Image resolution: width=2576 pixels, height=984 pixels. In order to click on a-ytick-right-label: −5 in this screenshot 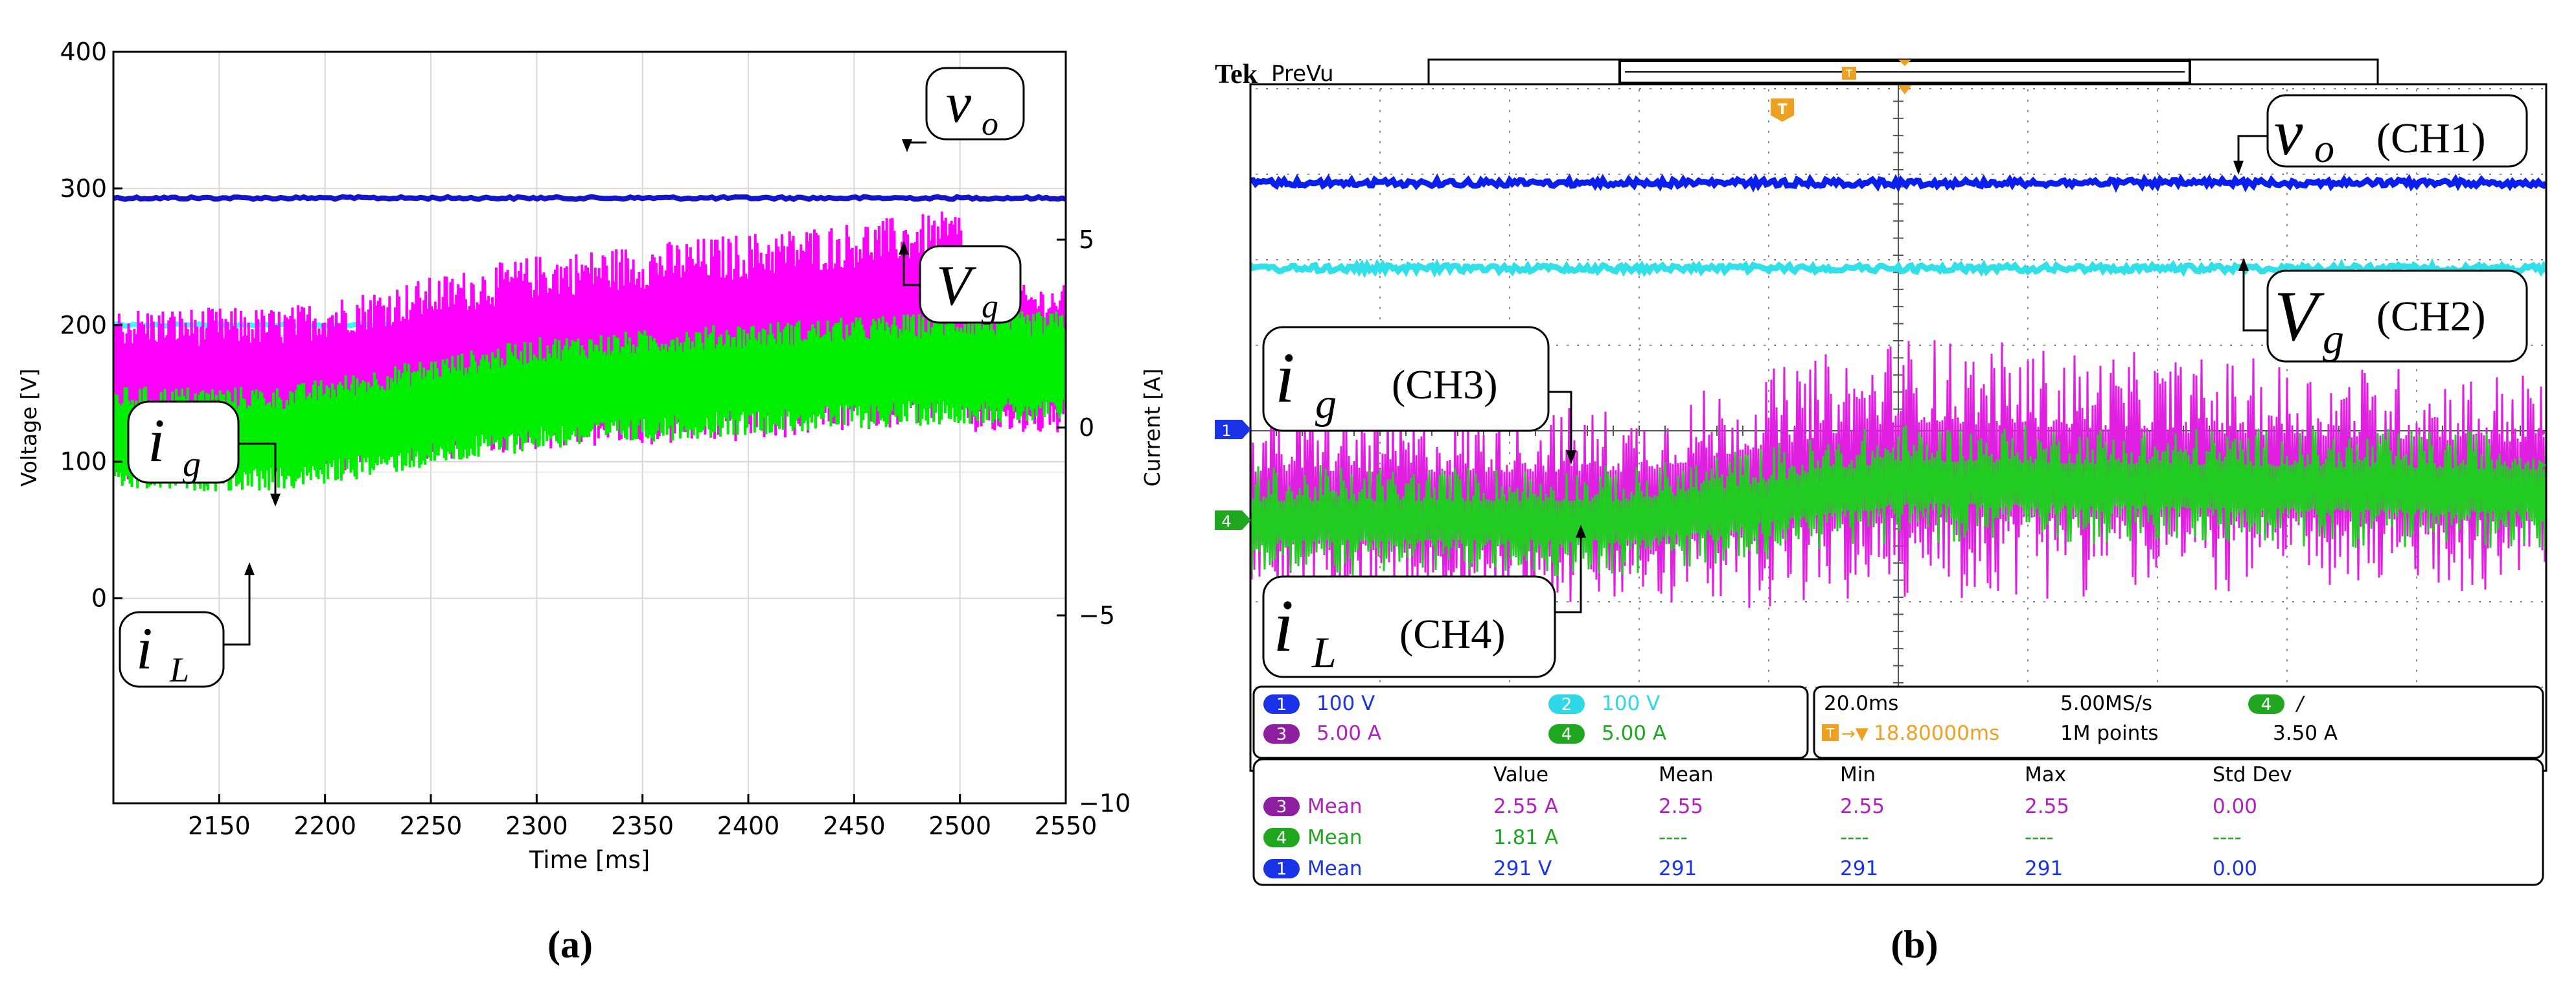, I will do `click(1097, 615)`.